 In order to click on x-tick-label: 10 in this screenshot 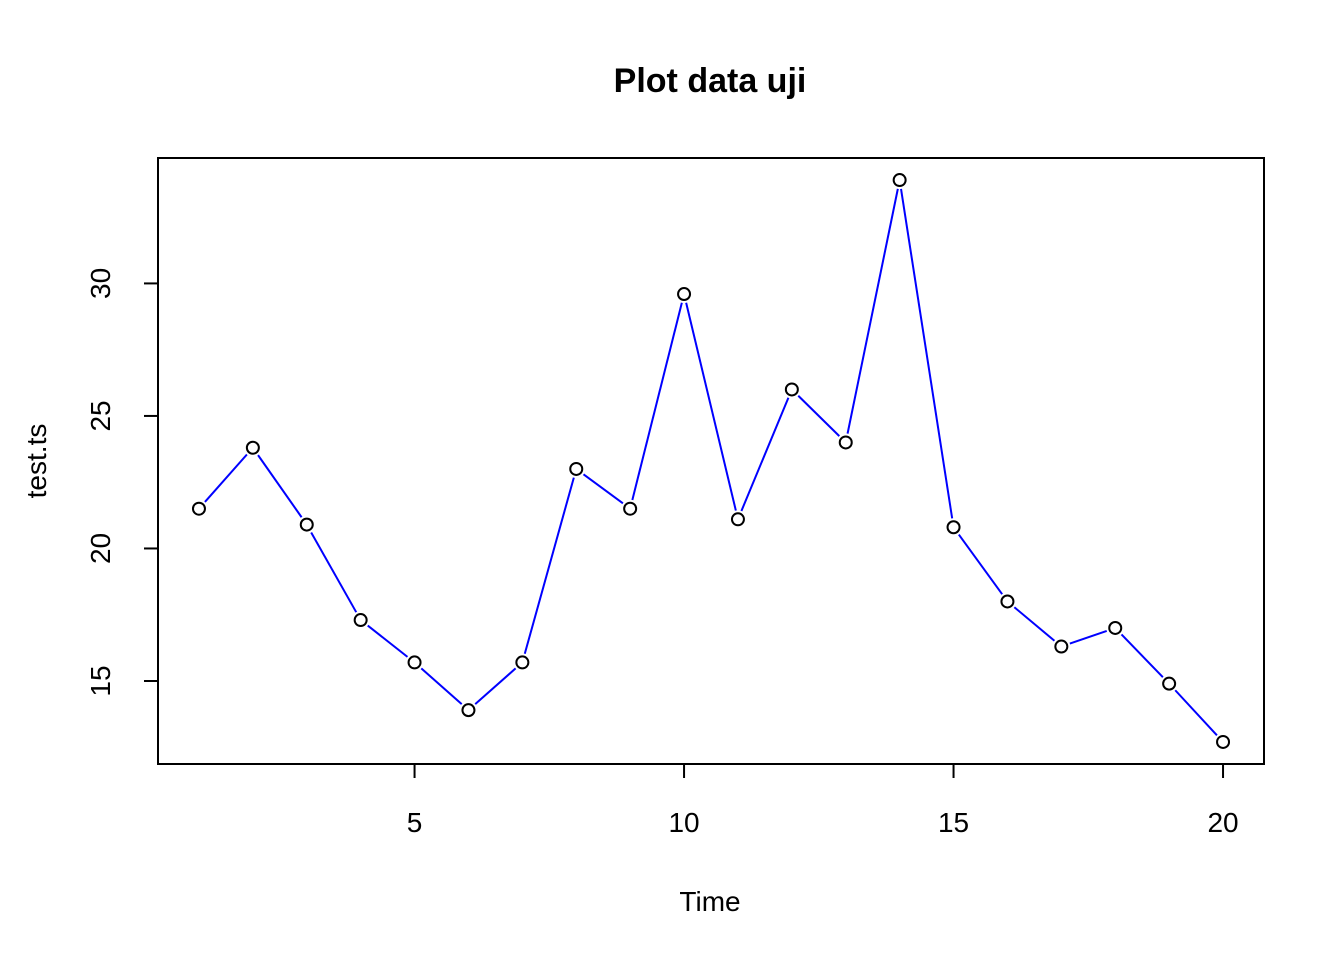, I will do `click(683, 822)`.